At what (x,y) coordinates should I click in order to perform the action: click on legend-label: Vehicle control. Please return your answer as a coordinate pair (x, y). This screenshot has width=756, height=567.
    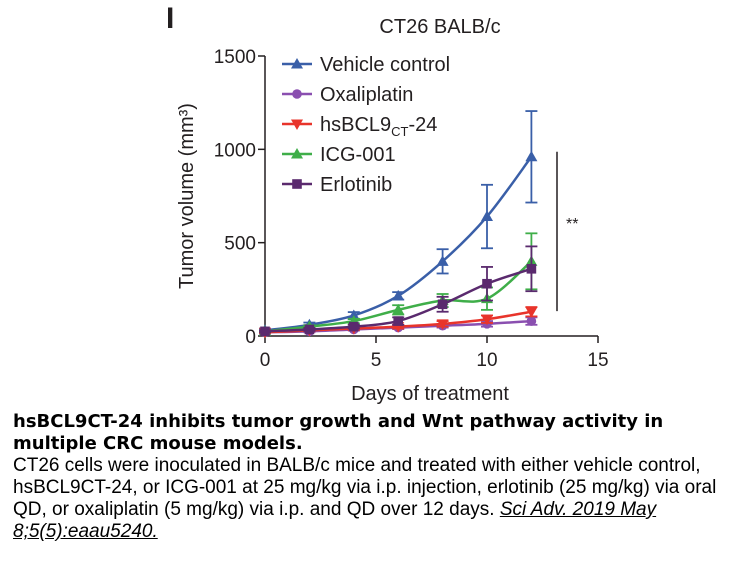
    Looking at the image, I should click on (385, 65).